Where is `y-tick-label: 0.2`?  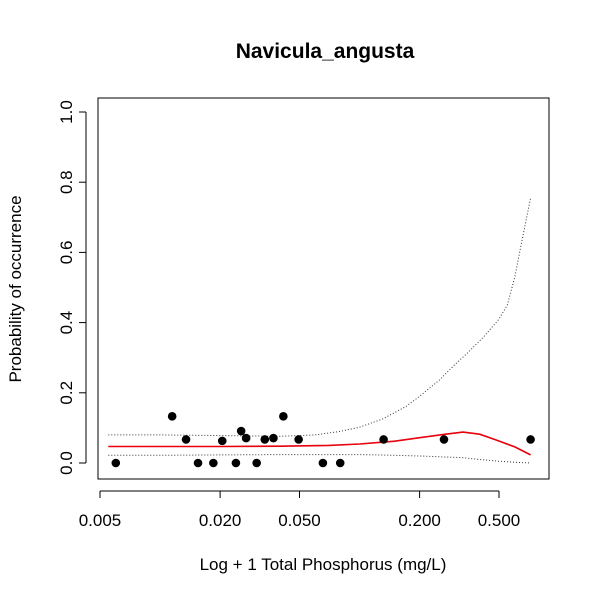 y-tick-label: 0.2 is located at coordinates (66, 393).